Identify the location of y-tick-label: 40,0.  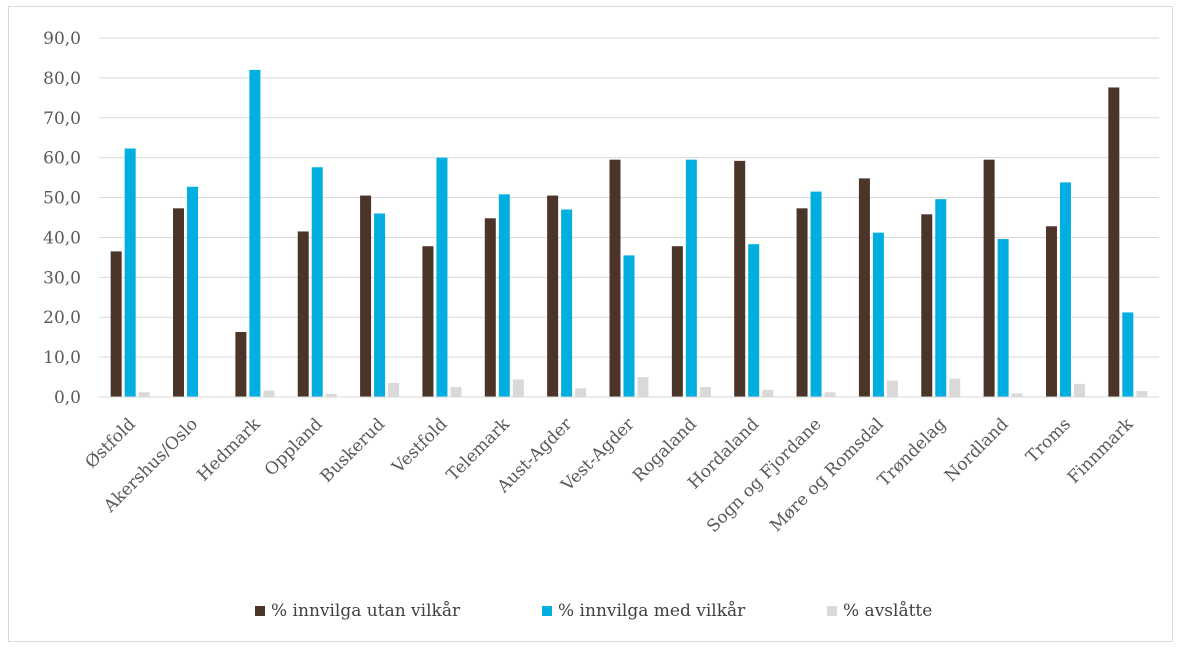
(62, 238).